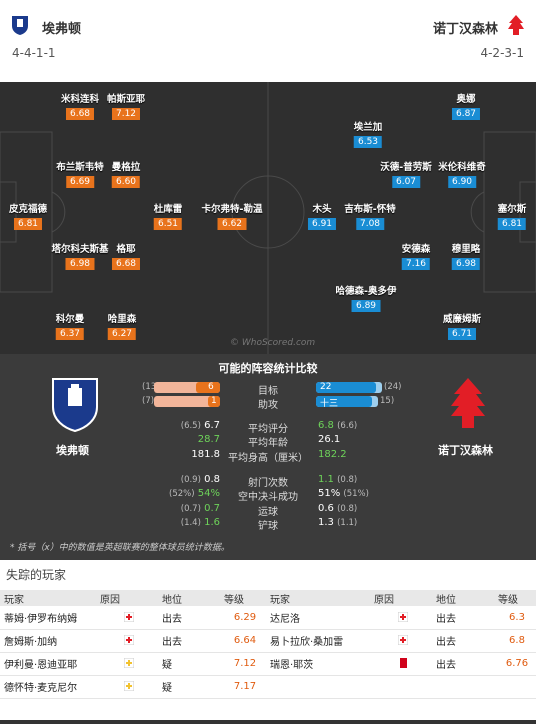 The height and width of the screenshot is (724, 536). I want to click on away-player: 塞尔斯 6.81, so click(512, 217).